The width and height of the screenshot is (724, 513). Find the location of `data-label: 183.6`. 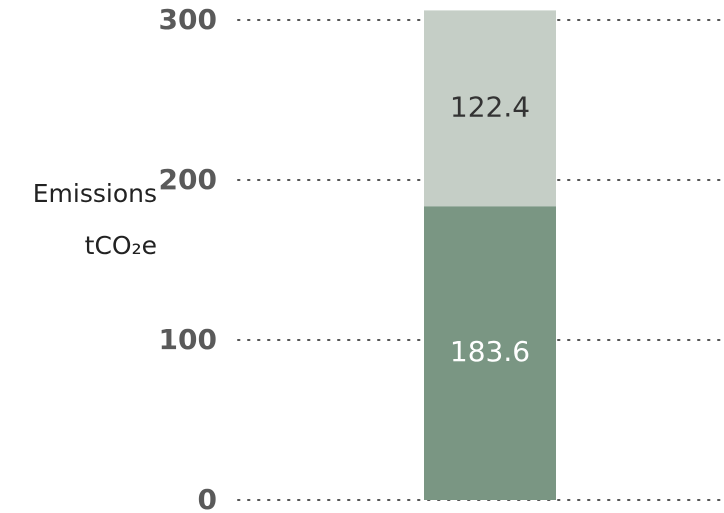

data-label: 183.6 is located at coordinates (490, 351).